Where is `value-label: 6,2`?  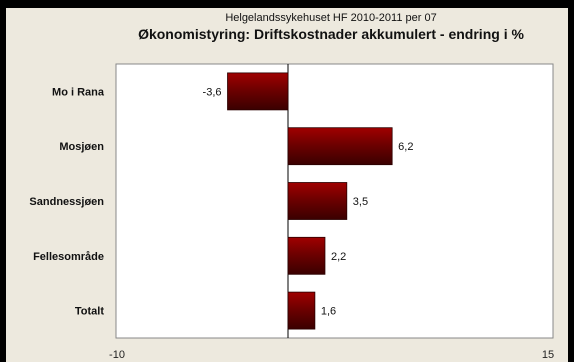
value-label: 6,2 is located at coordinates (405, 147).